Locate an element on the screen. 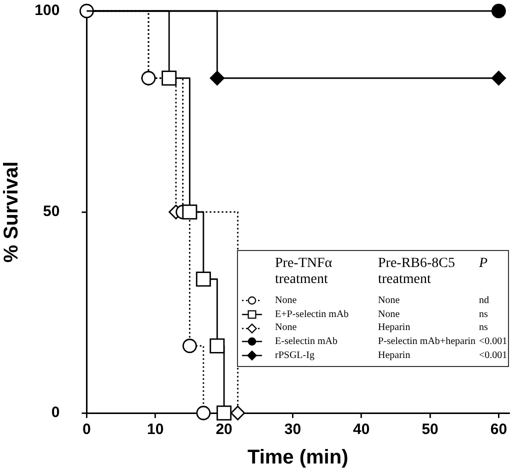 The height and width of the screenshot is (471, 520). y-tick-label: 100 is located at coordinates (47, 11).